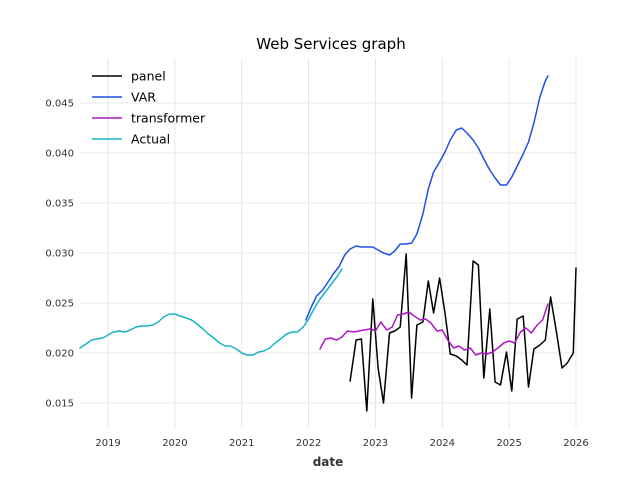 This screenshot has height=480, width=640. I want to click on legend-label-panel: panel, so click(148, 76).